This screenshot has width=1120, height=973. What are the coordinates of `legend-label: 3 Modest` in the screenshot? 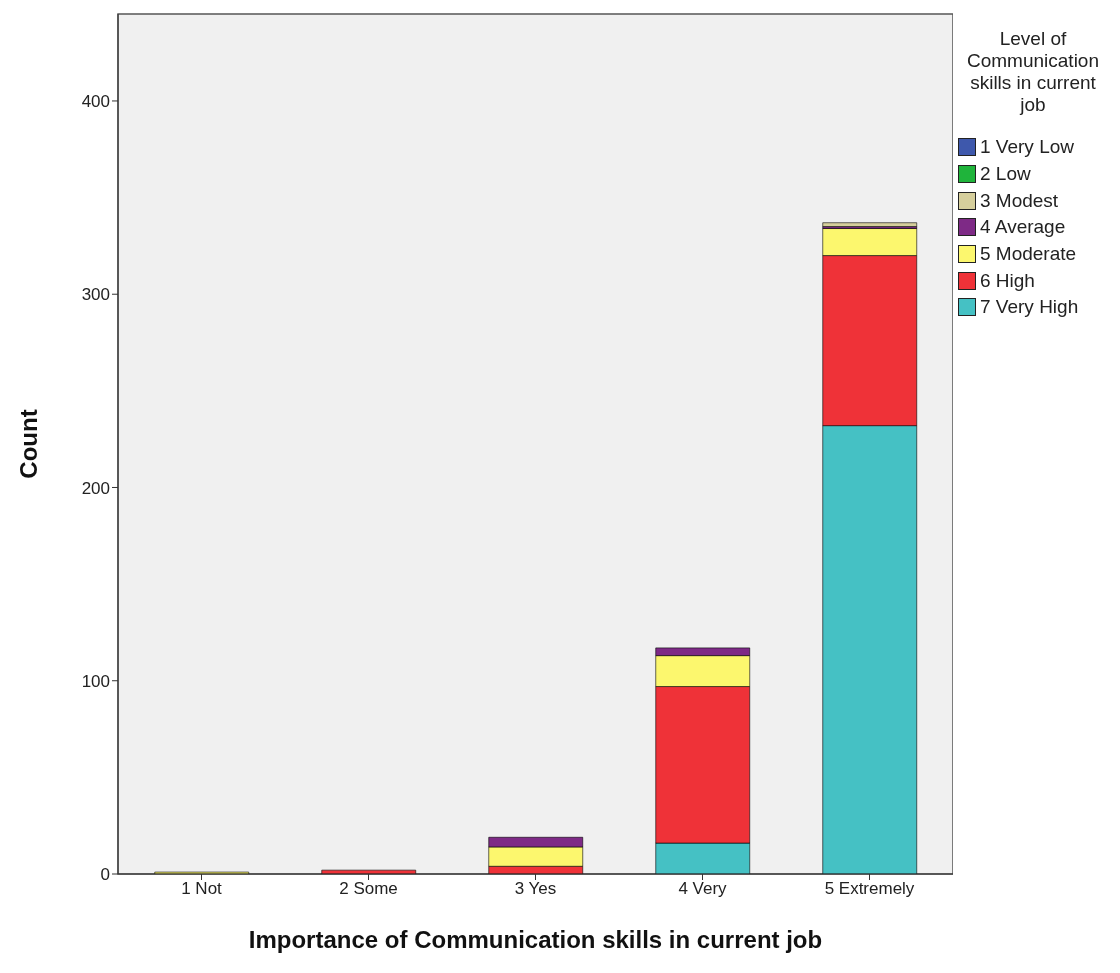 It's located at (1019, 200).